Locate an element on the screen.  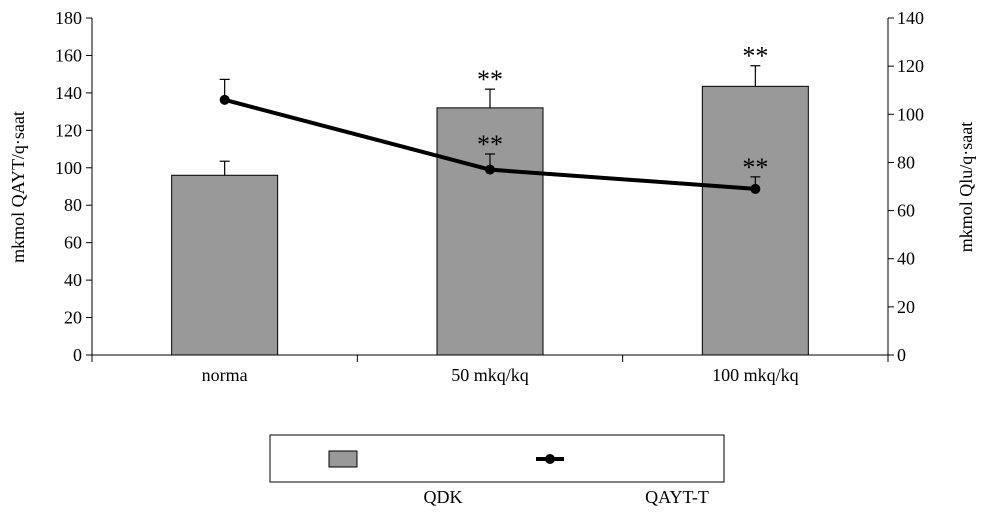
legend-swatch-bar is located at coordinates (343, 459).